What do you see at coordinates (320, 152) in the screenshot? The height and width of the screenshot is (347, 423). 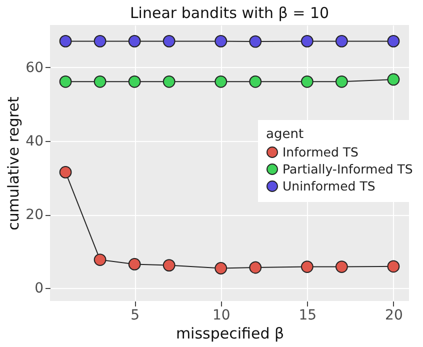 I see `legend-label: Informed TS` at bounding box center [320, 152].